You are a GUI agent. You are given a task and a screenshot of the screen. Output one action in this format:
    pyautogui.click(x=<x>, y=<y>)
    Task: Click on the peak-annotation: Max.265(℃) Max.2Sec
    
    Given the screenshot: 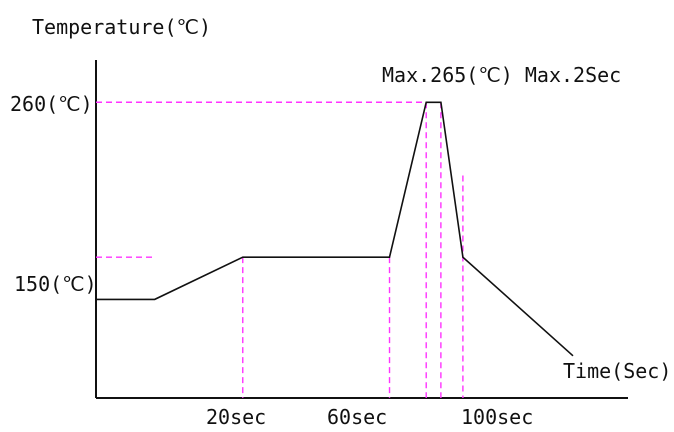 What is the action you would take?
    pyautogui.click(x=501, y=75)
    